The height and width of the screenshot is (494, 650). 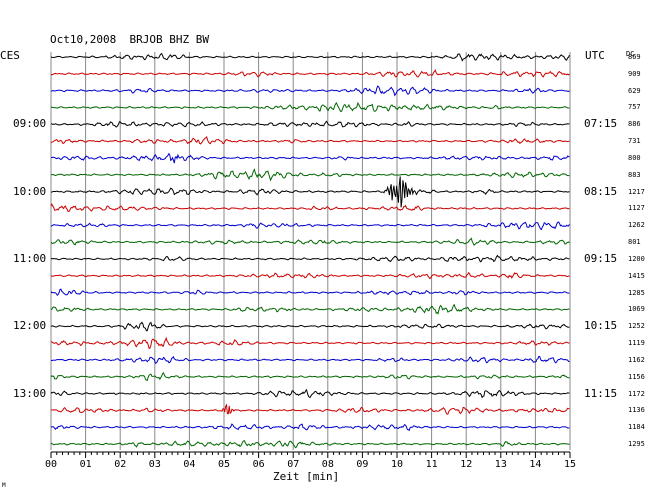 What do you see at coordinates (636, 258) in the screenshot?
I see `dc-value: 1200` at bounding box center [636, 258].